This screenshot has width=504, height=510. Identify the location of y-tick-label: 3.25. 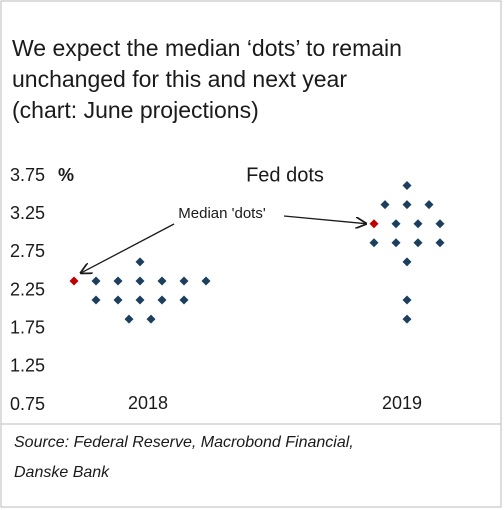
(27, 213).